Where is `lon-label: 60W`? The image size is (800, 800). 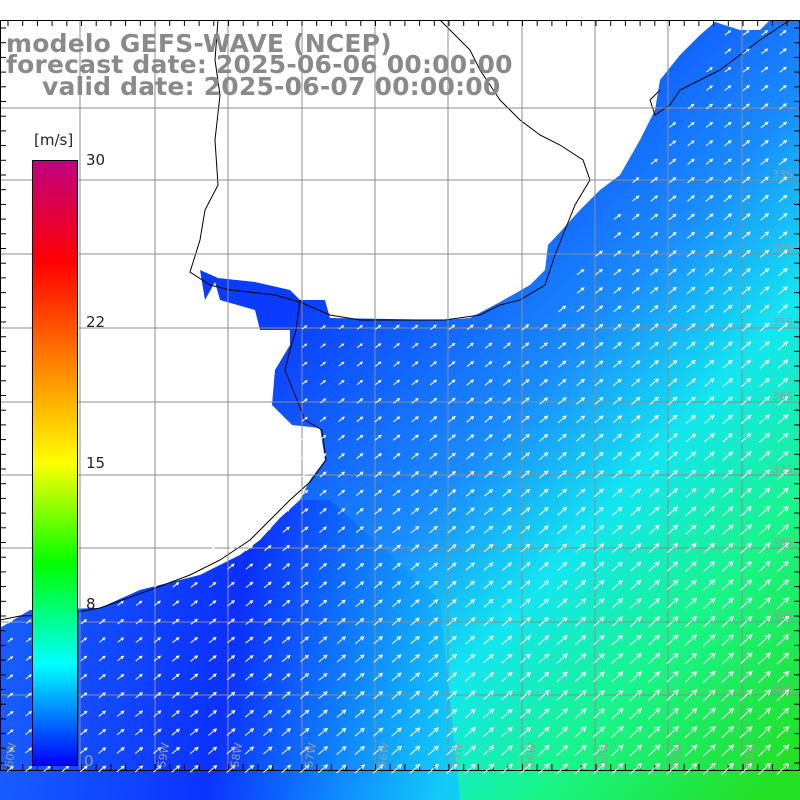 lon-label: 60W is located at coordinates (10, 755).